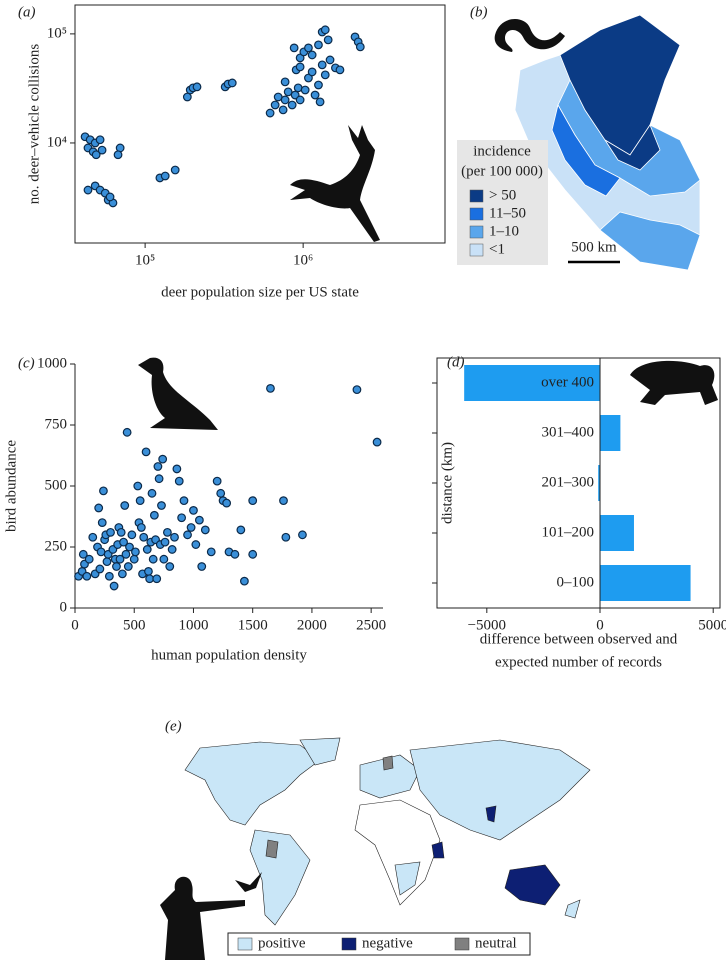  I want to click on crow-icon, so click(178, 393).